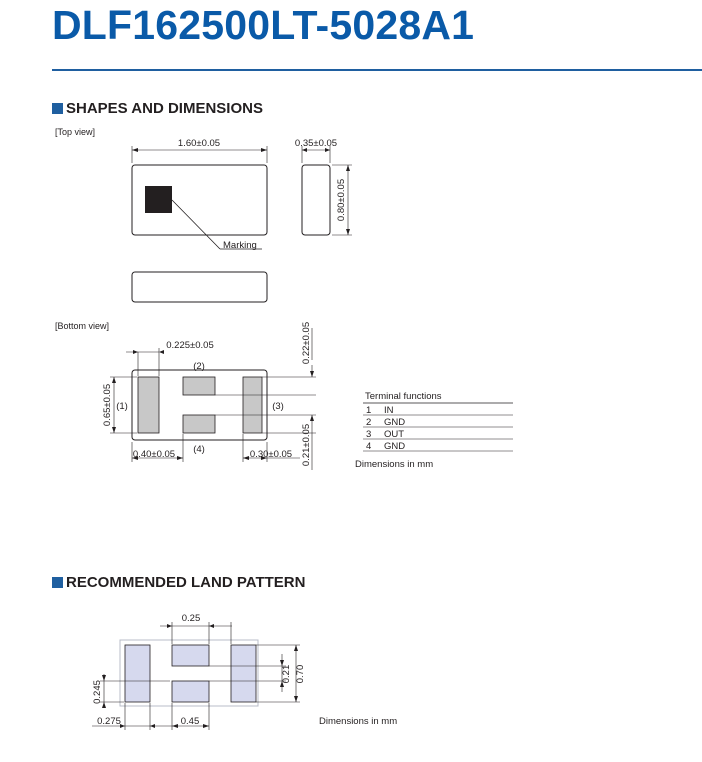 This screenshot has height=762, width=702. Describe the element at coordinates (107, 405) in the screenshot. I see `dim-065: 0.65±0.05` at that location.